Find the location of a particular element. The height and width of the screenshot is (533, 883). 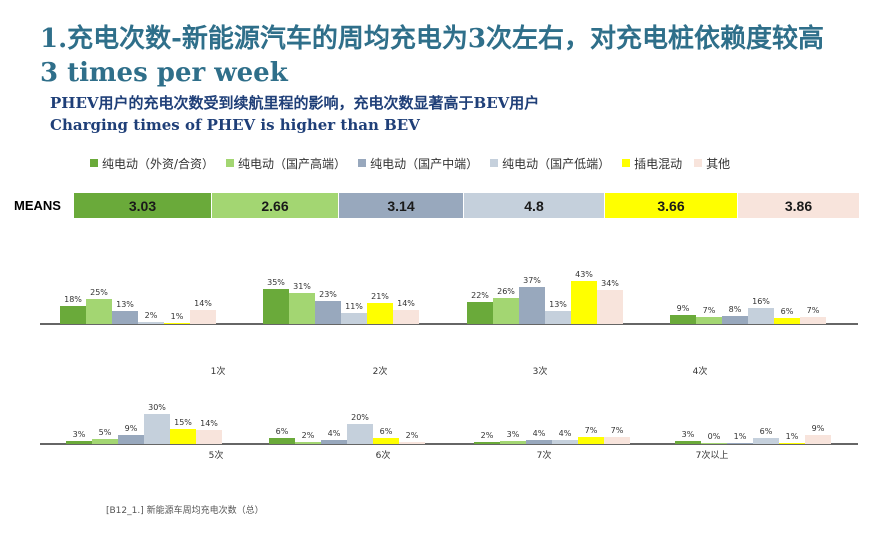

data-label: 9% is located at coordinates (818, 428).